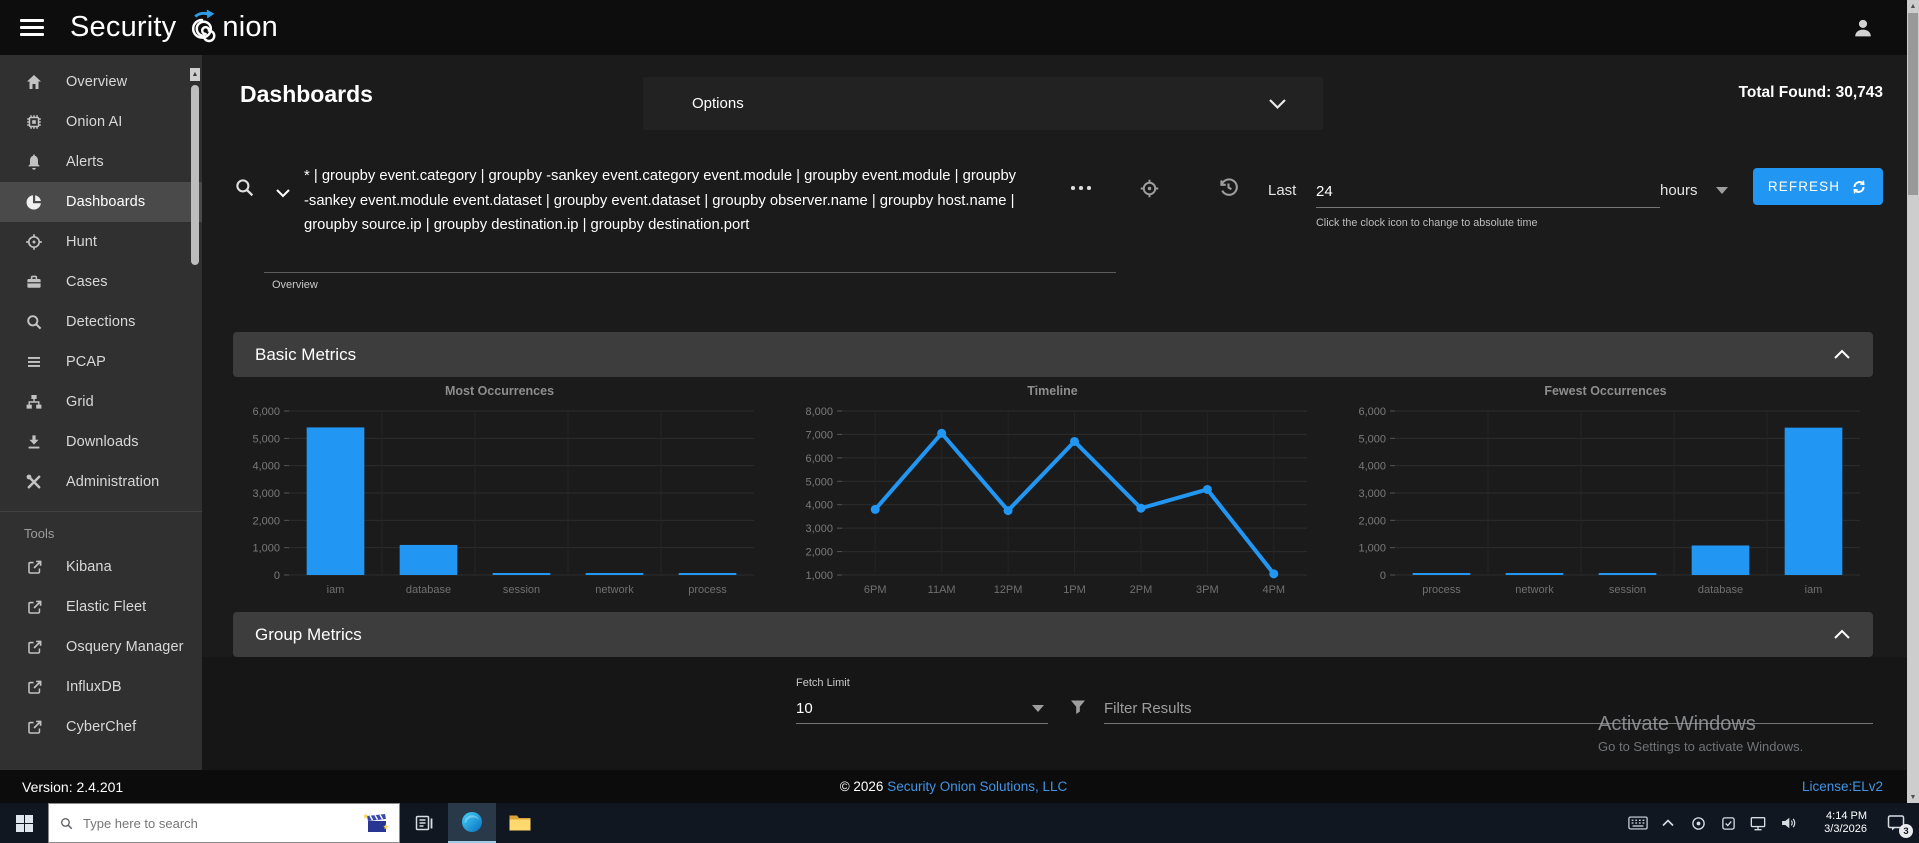 This screenshot has width=1919, height=843. Describe the element at coordinates (1846, 816) in the screenshot. I see `clock-time: 4:14 PM` at that location.